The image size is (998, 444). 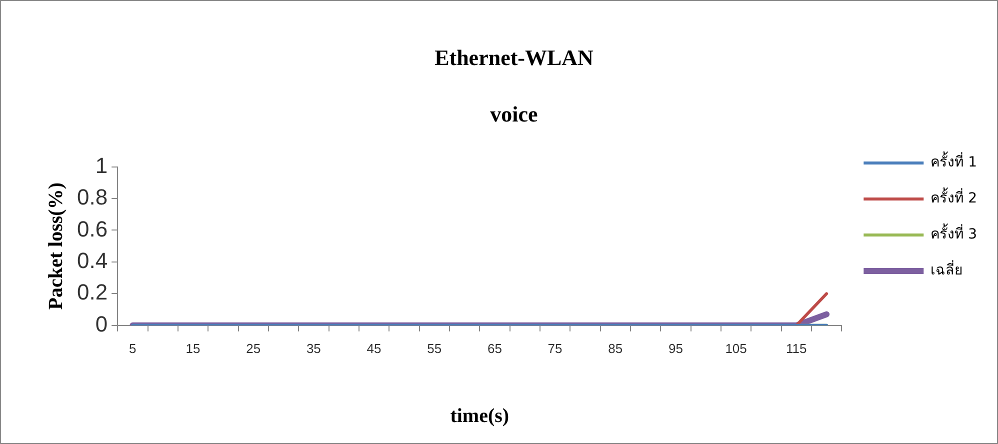 I want to click on x-tick-label: 85, so click(x=615, y=348).